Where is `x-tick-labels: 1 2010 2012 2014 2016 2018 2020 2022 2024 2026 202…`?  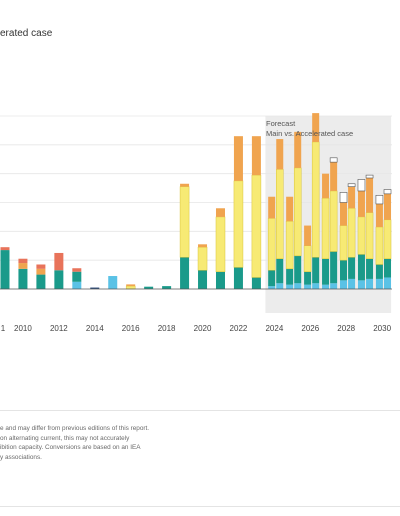
x-tick-labels: 1 2010 2012 2014 2016 2018 2020 2022 2024 2026 202… is located at coordinates (196, 328).